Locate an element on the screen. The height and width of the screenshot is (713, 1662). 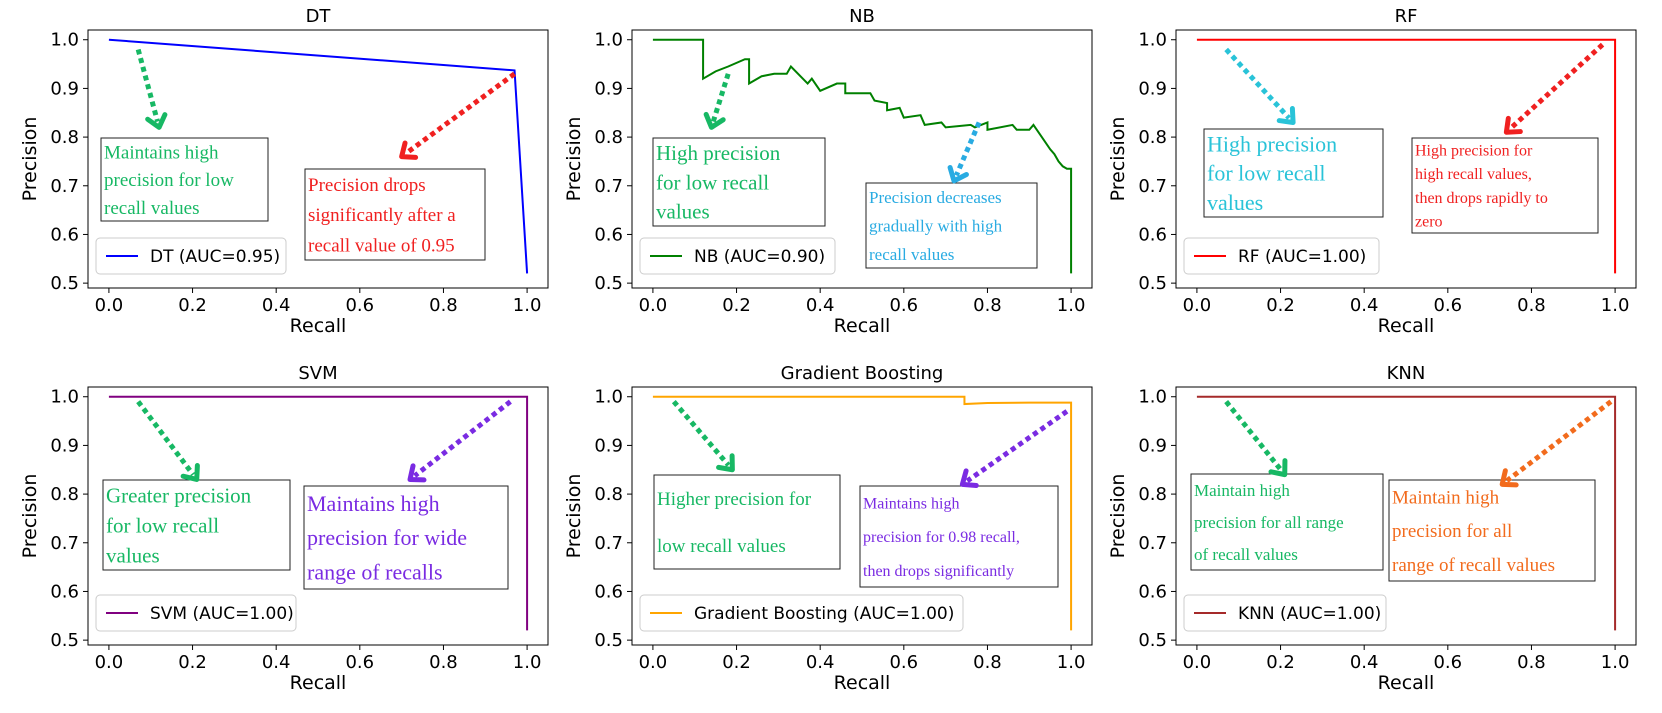
x-tick-label: 1.0 is located at coordinates (1071, 662).